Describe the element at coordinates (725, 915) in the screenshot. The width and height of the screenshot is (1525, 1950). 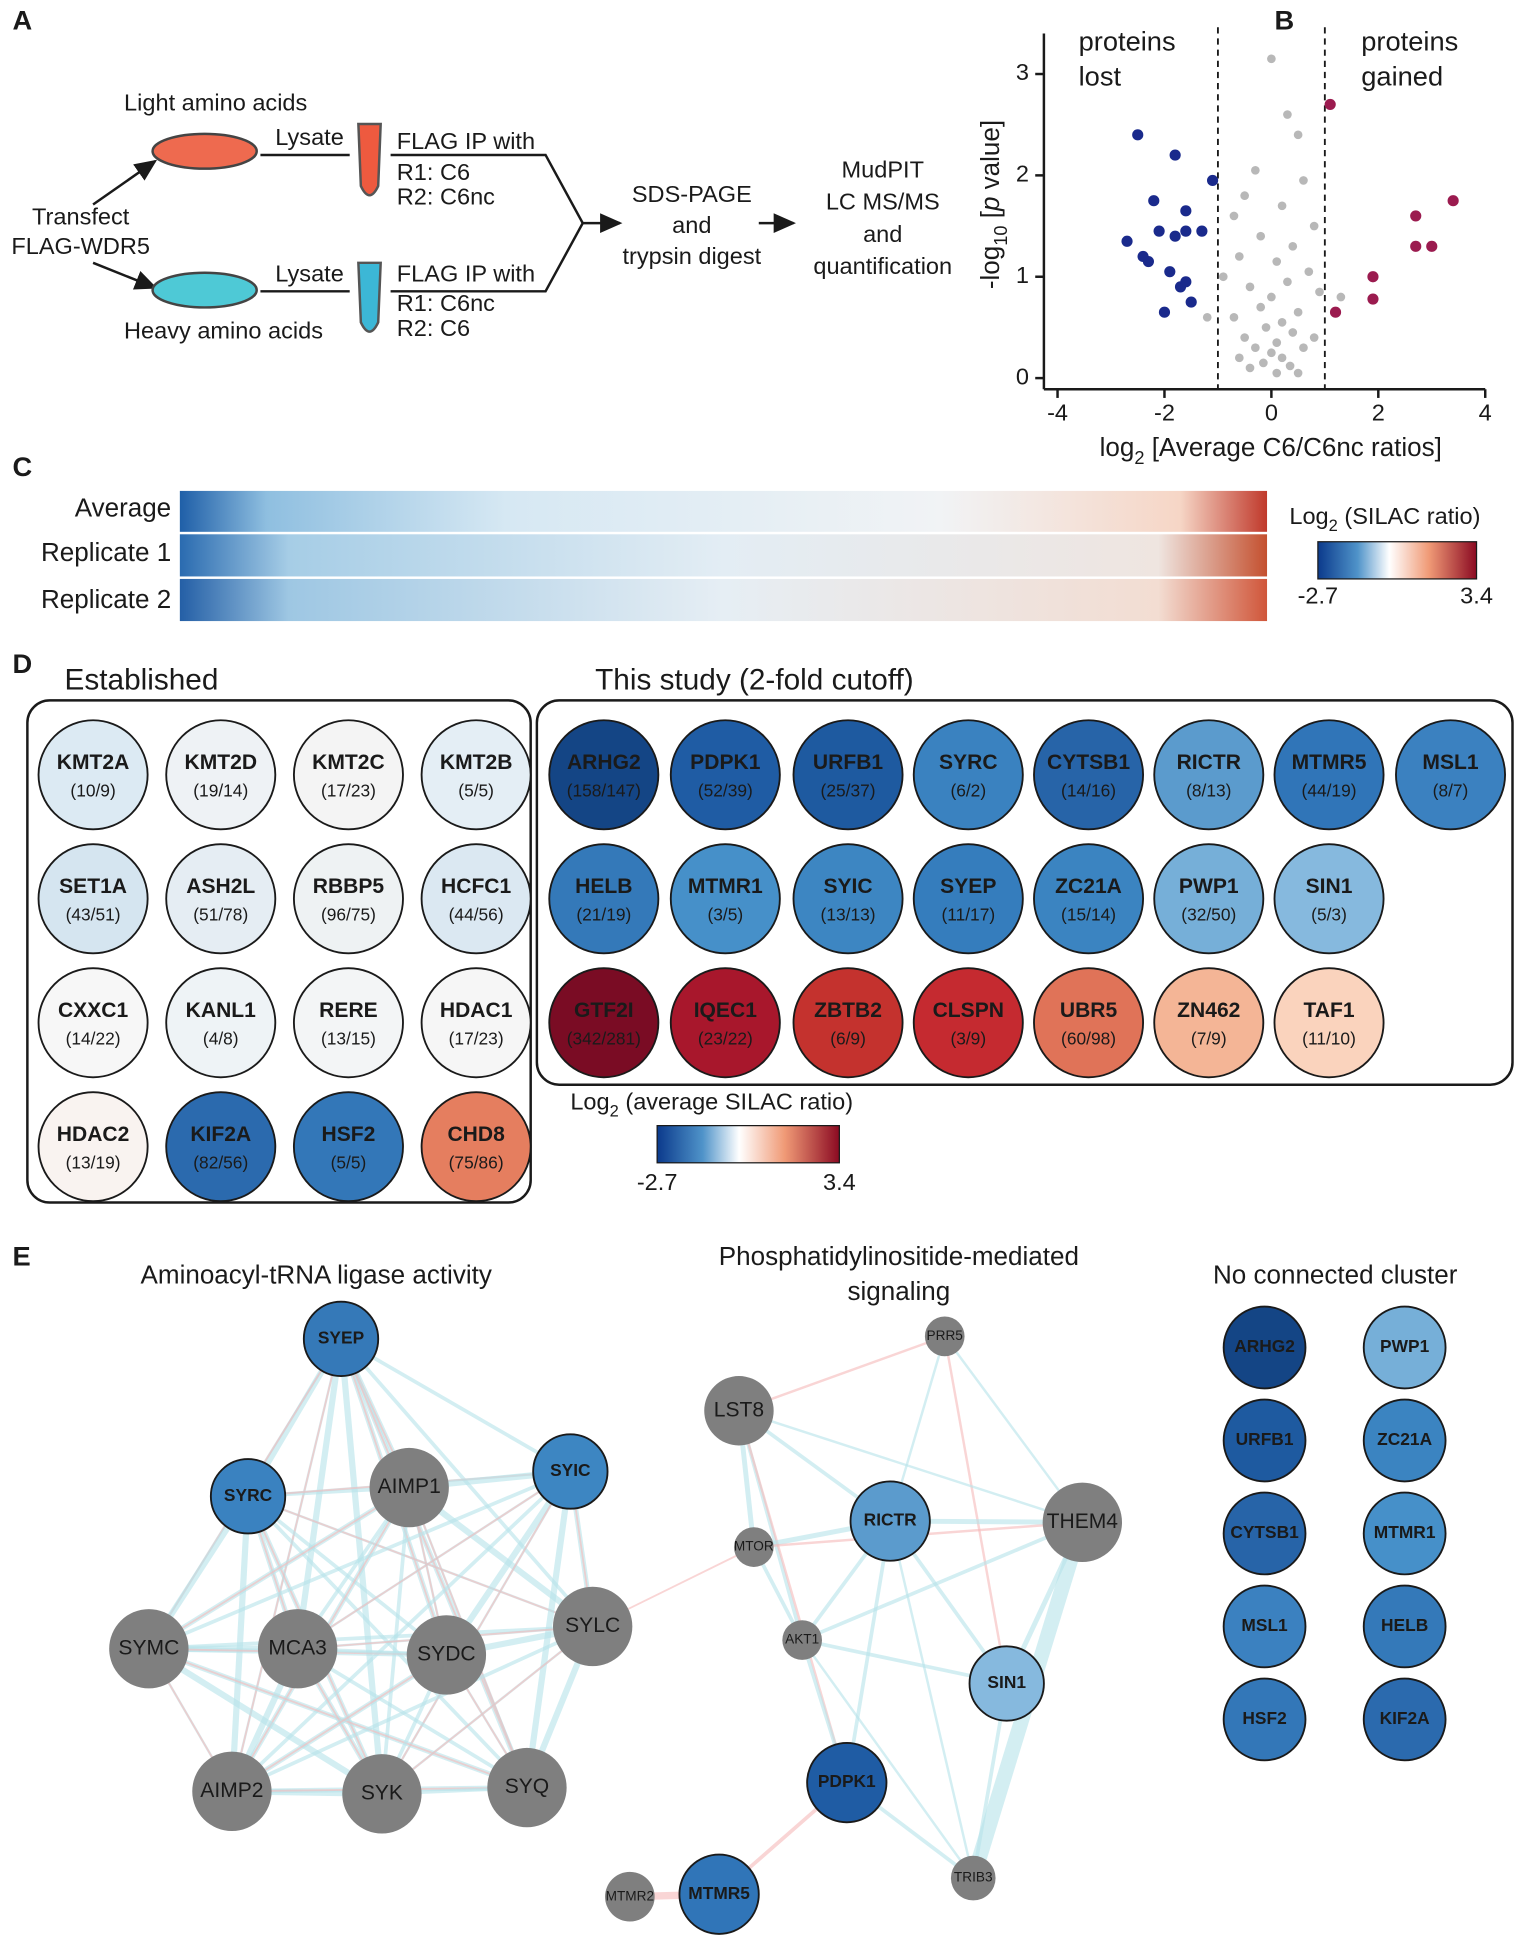
I see `node-counts: (3/5)` at that location.